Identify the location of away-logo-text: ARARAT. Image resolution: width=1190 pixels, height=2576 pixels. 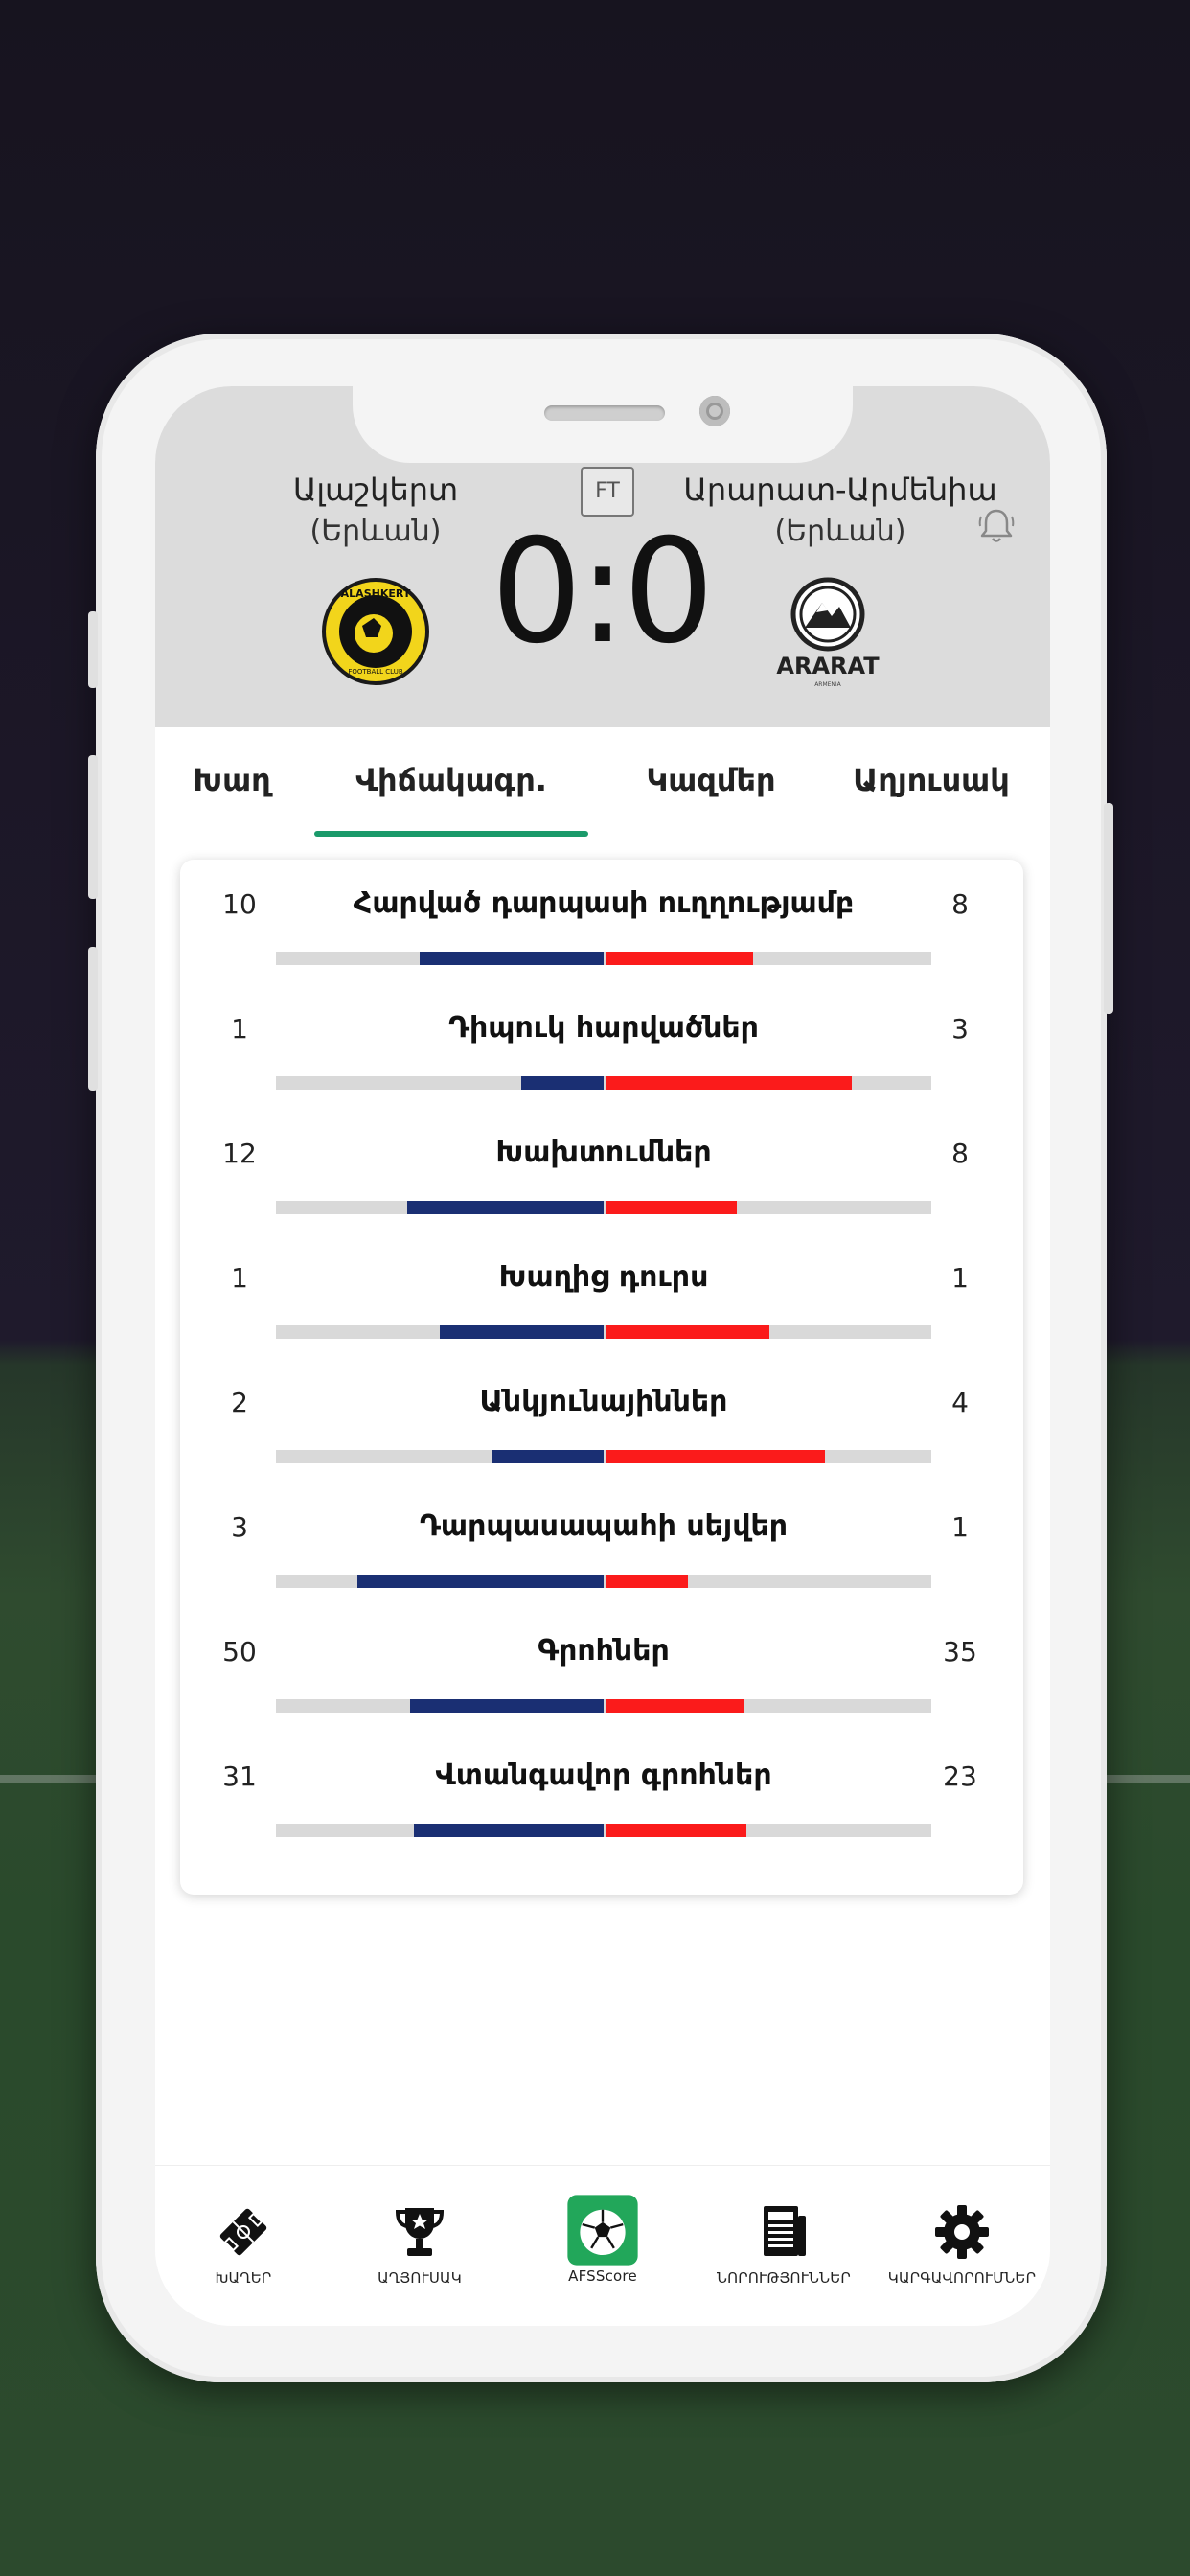
(828, 666).